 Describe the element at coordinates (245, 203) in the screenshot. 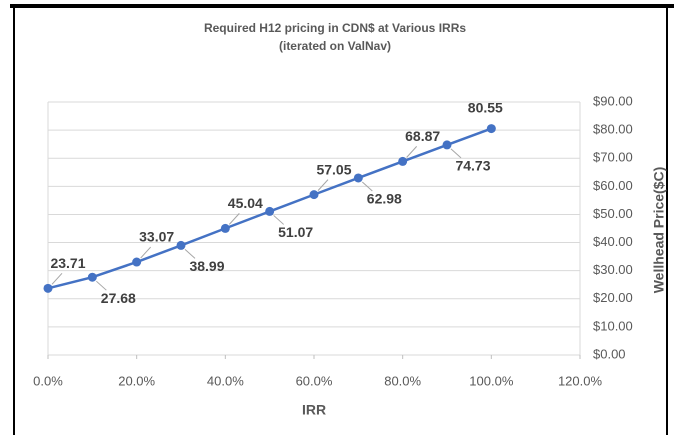

I see `data-label: 45.04` at that location.